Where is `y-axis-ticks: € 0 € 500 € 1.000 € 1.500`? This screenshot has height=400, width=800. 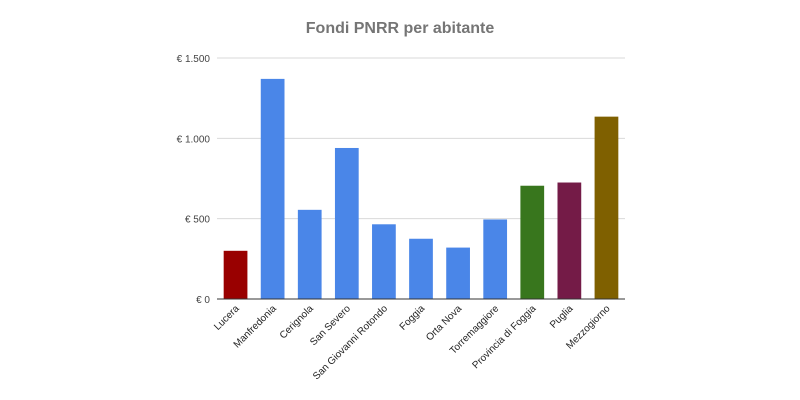 y-axis-ticks: € 0 € 500 € 1.000 € 1.500 is located at coordinates (194, 180).